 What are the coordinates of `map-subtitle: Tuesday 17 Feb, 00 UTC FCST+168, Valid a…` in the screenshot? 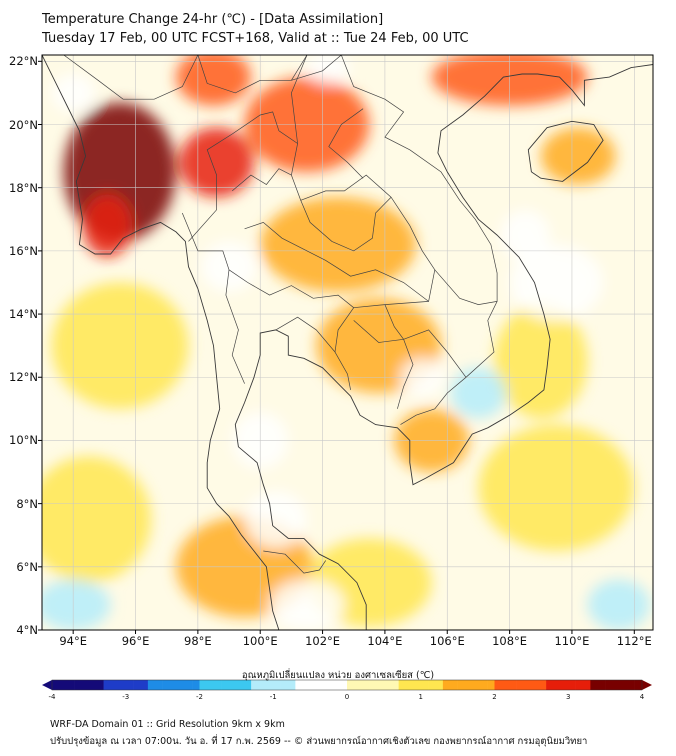 It's located at (255, 38).